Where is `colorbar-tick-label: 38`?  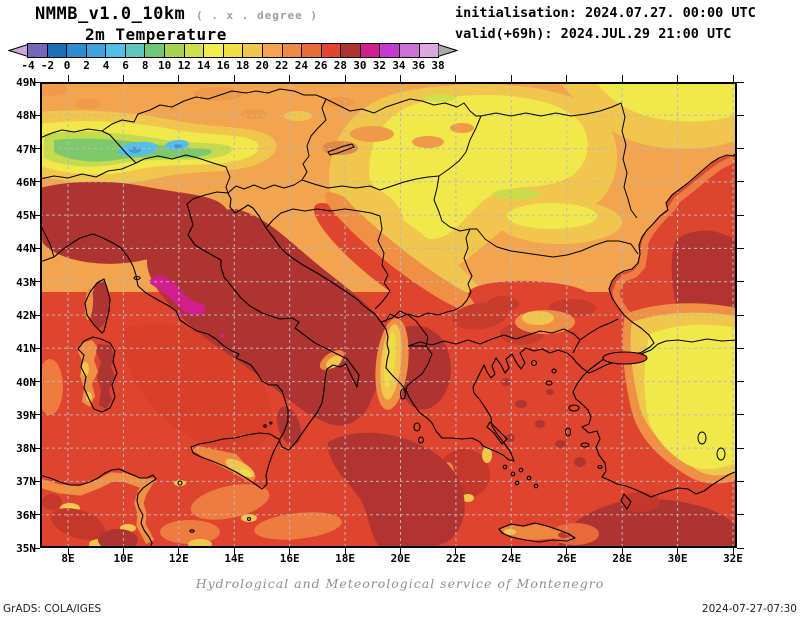
colorbar-tick-label: 38 is located at coordinates (438, 65).